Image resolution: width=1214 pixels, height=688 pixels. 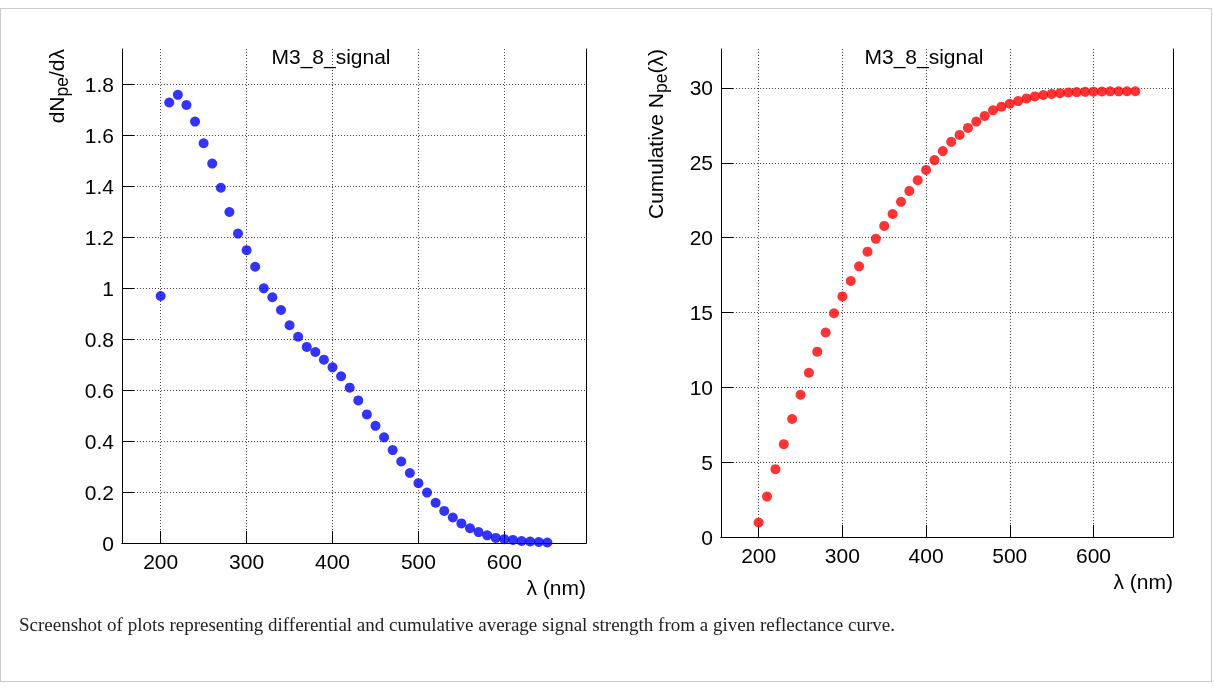 What do you see at coordinates (701, 163) in the screenshot?
I see `y-tick-label: 25` at bounding box center [701, 163].